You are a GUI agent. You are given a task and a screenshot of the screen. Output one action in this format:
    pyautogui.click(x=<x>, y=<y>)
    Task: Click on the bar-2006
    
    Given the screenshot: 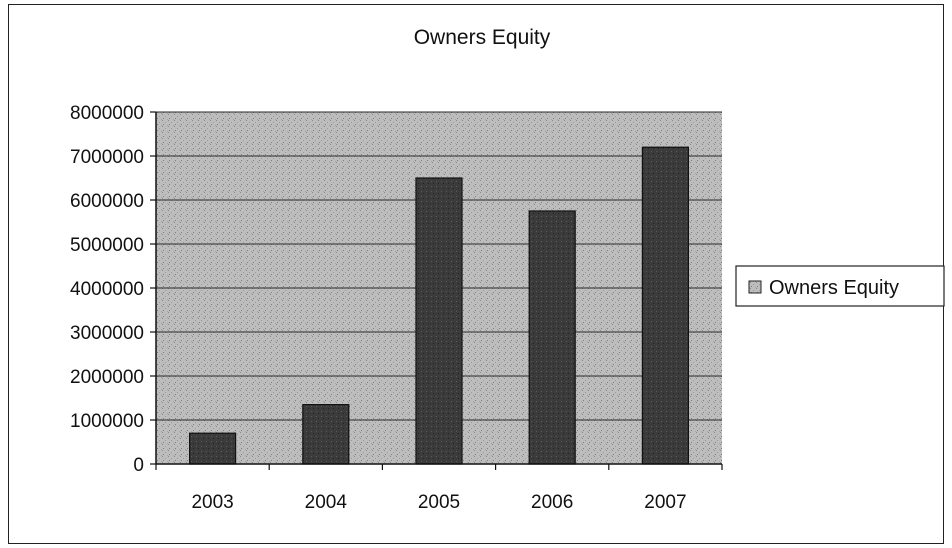 What is the action you would take?
    pyautogui.click(x=552, y=337)
    